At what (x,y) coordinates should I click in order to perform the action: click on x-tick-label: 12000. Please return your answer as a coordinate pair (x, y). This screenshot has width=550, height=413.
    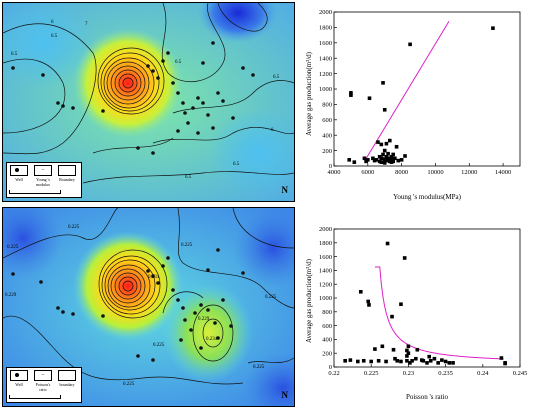
    Looking at the image, I should click on (469, 172).